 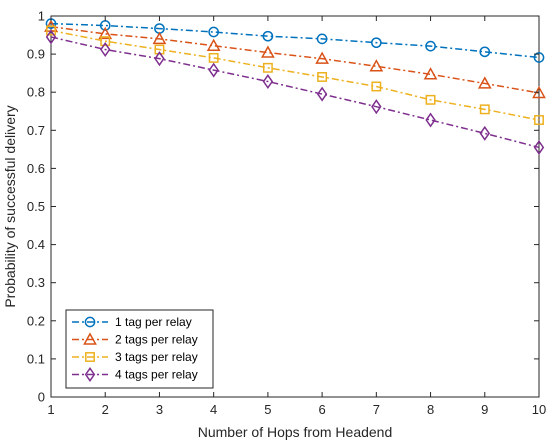 I want to click on y-tick-label: 0.5, so click(x=36, y=206).